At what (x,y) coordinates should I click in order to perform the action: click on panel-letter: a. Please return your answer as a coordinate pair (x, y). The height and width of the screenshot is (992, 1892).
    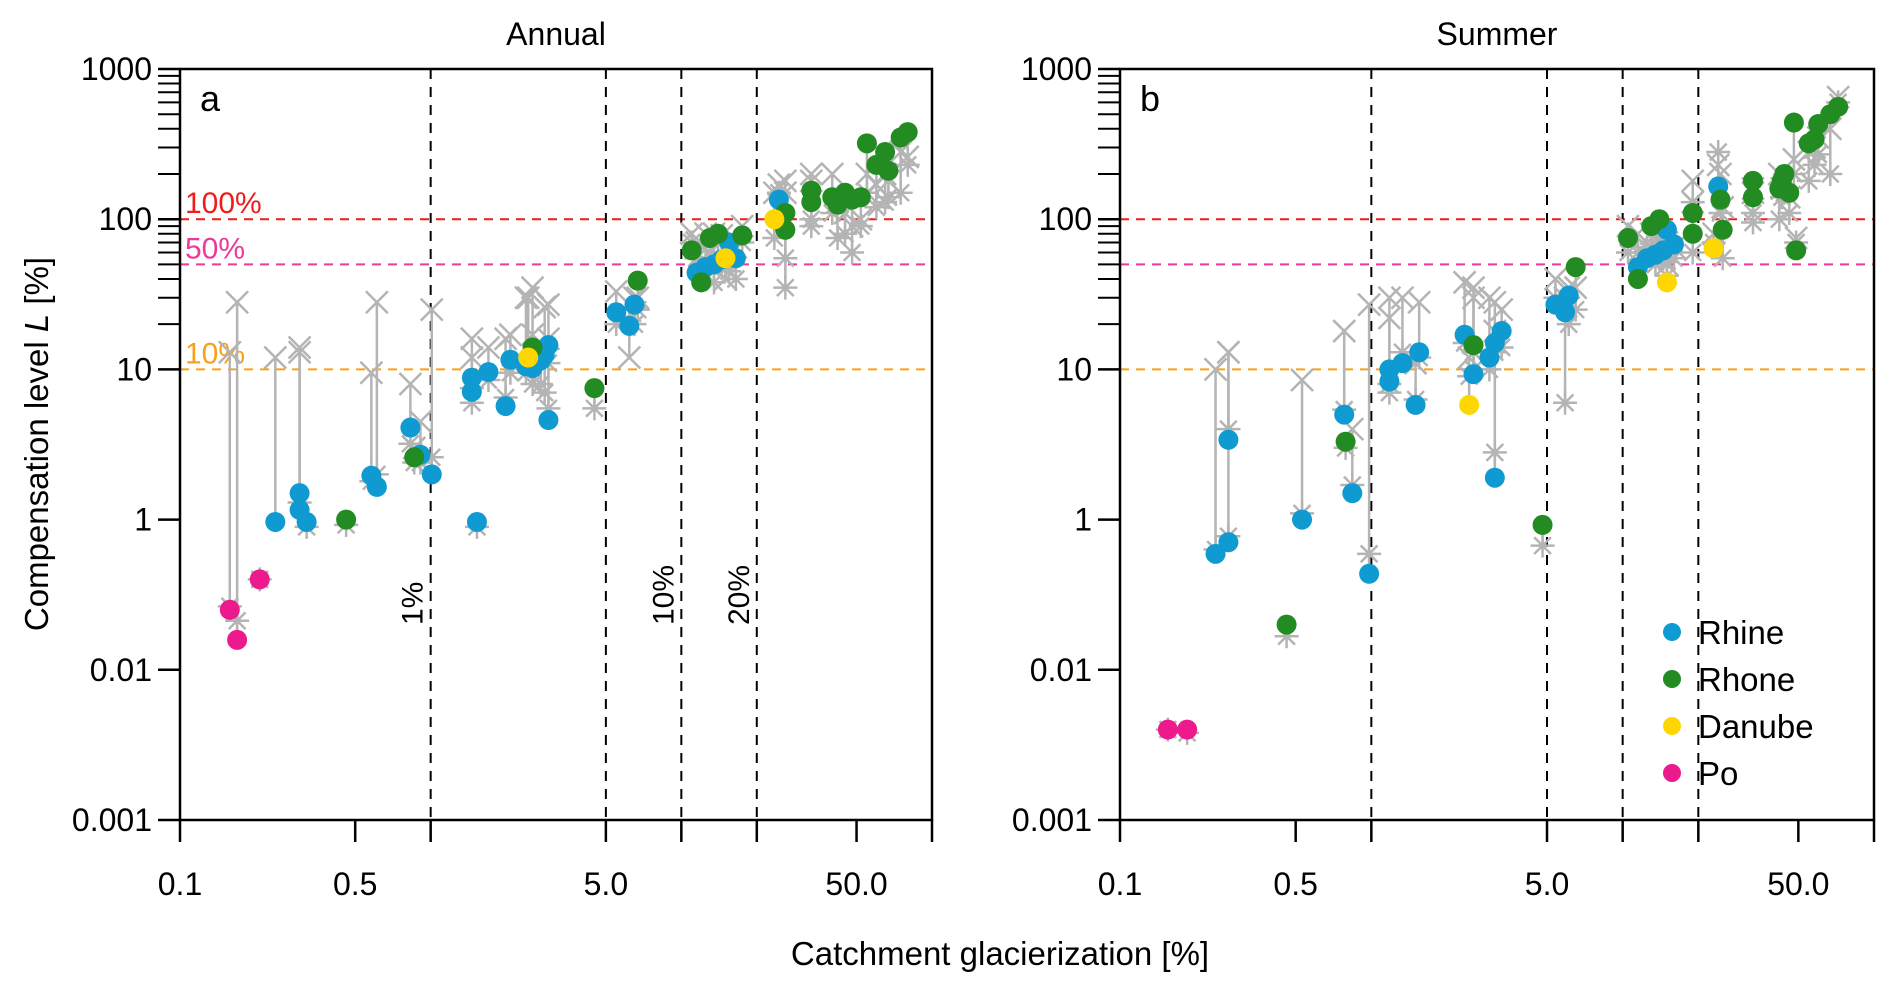
    Looking at the image, I should click on (210, 98).